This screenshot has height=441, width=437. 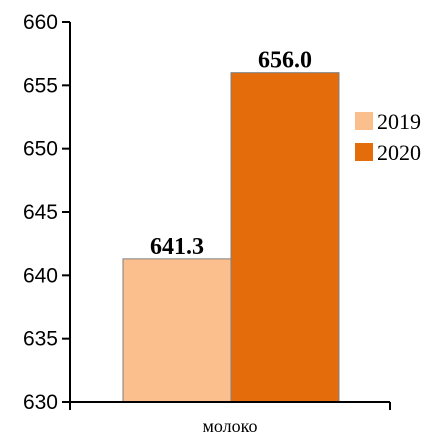 I want to click on y-axis: 630 635 640 645 650 655 660, so click(x=47, y=212).